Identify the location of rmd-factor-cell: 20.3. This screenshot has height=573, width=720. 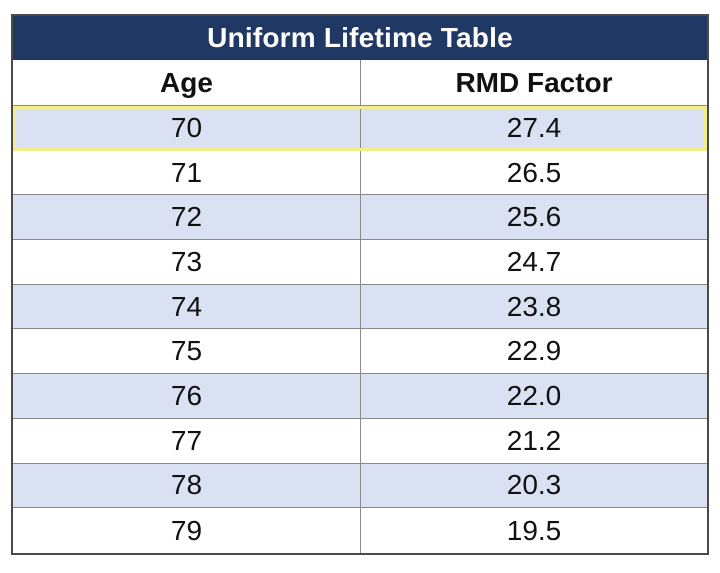
(534, 485).